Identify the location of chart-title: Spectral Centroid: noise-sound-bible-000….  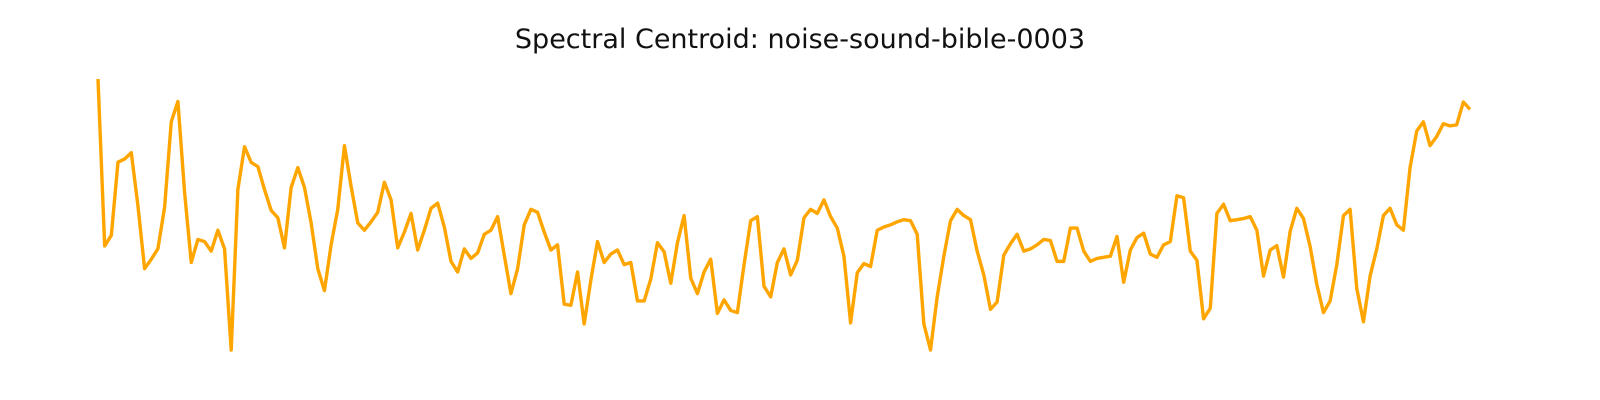
(800, 39).